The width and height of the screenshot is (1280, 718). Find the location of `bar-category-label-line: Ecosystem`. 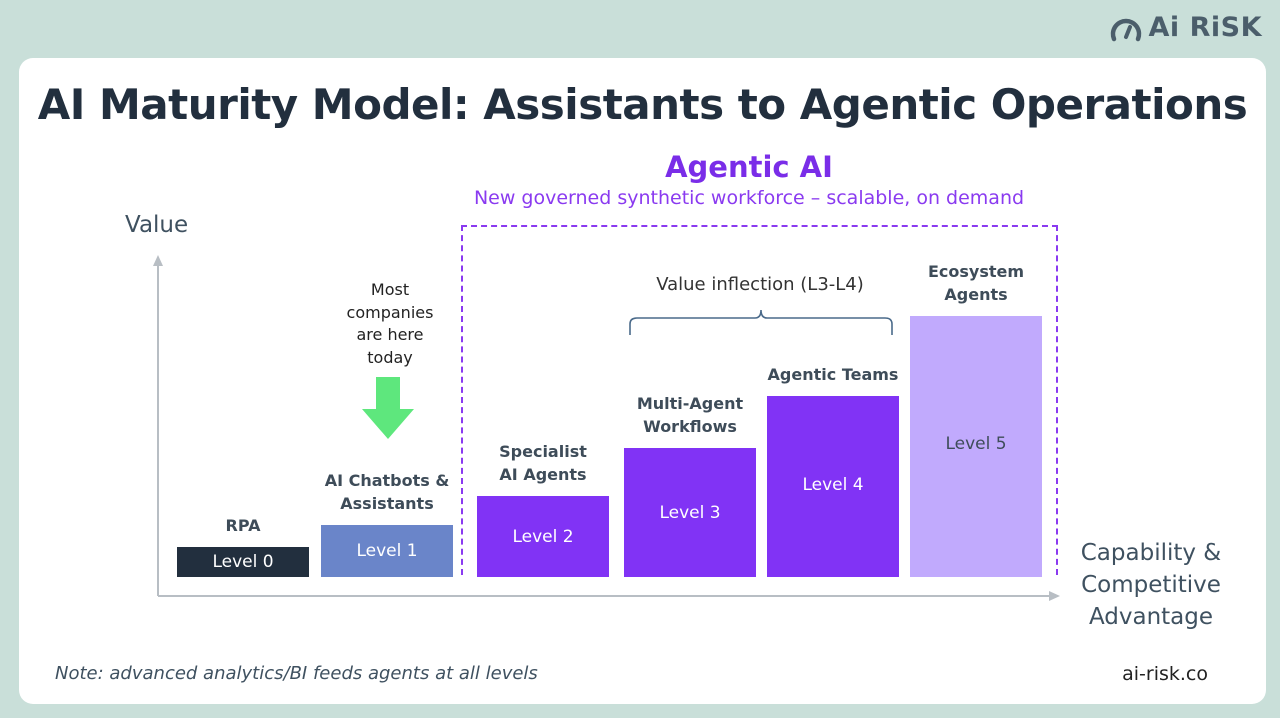

bar-category-label-line: Ecosystem is located at coordinates (976, 271).